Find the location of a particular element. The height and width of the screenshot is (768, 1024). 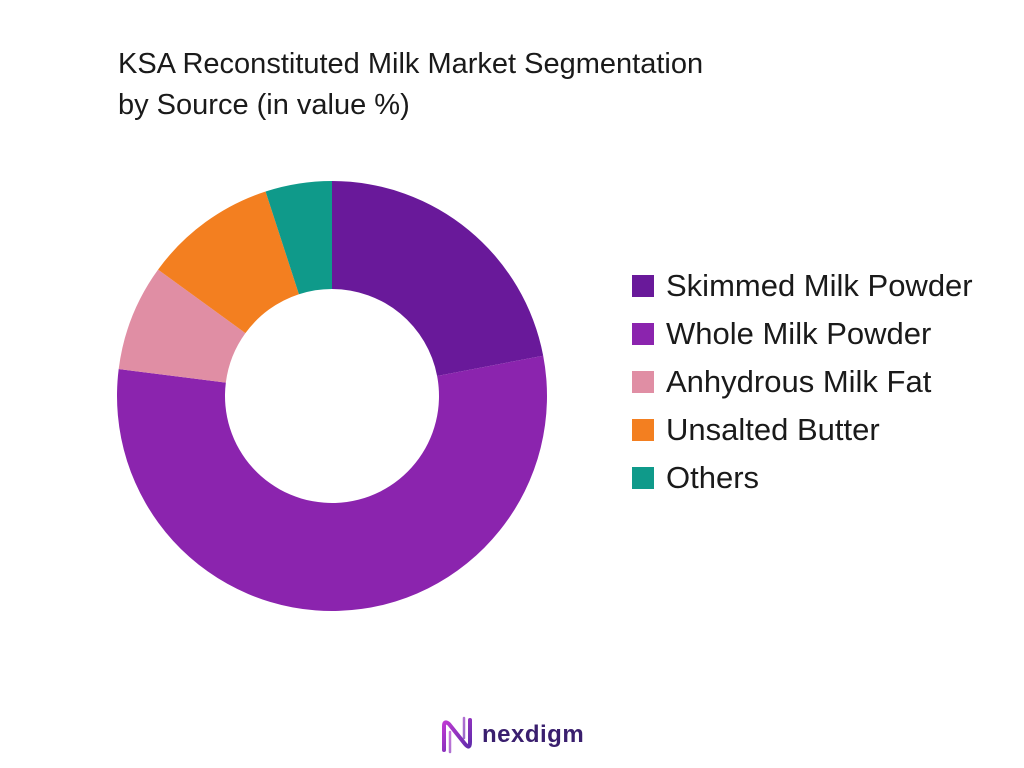

legend-label: Skimmed Milk Powder is located at coordinates (819, 285).